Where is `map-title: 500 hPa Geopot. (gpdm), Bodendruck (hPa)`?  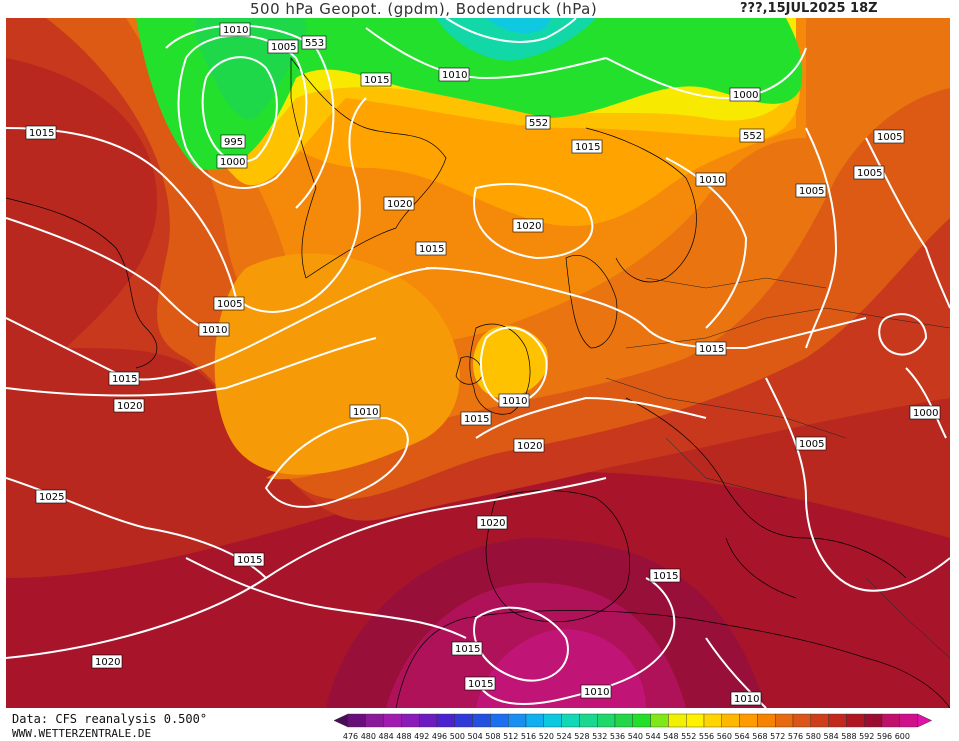
map-title: 500 hPa Geopot. (gpdm), Bodendruck (hPa) is located at coordinates (424, 9).